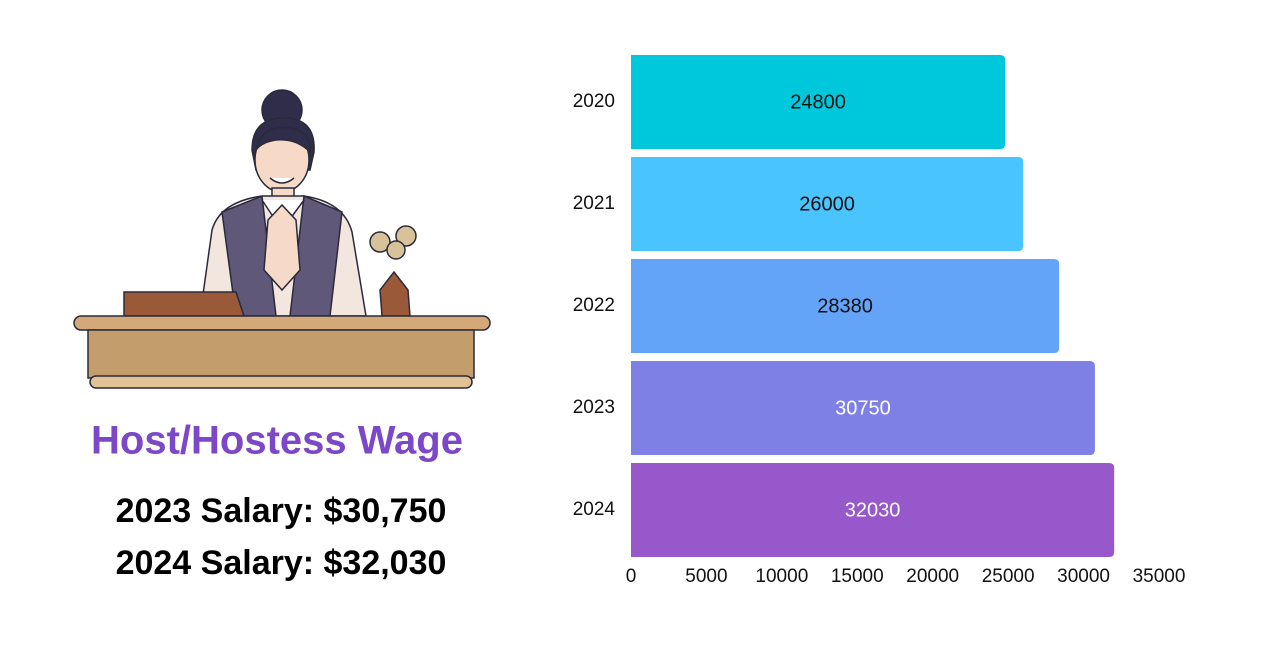 This screenshot has width=1280, height=645. I want to click on x-tick-label: 30000, so click(1083, 576).